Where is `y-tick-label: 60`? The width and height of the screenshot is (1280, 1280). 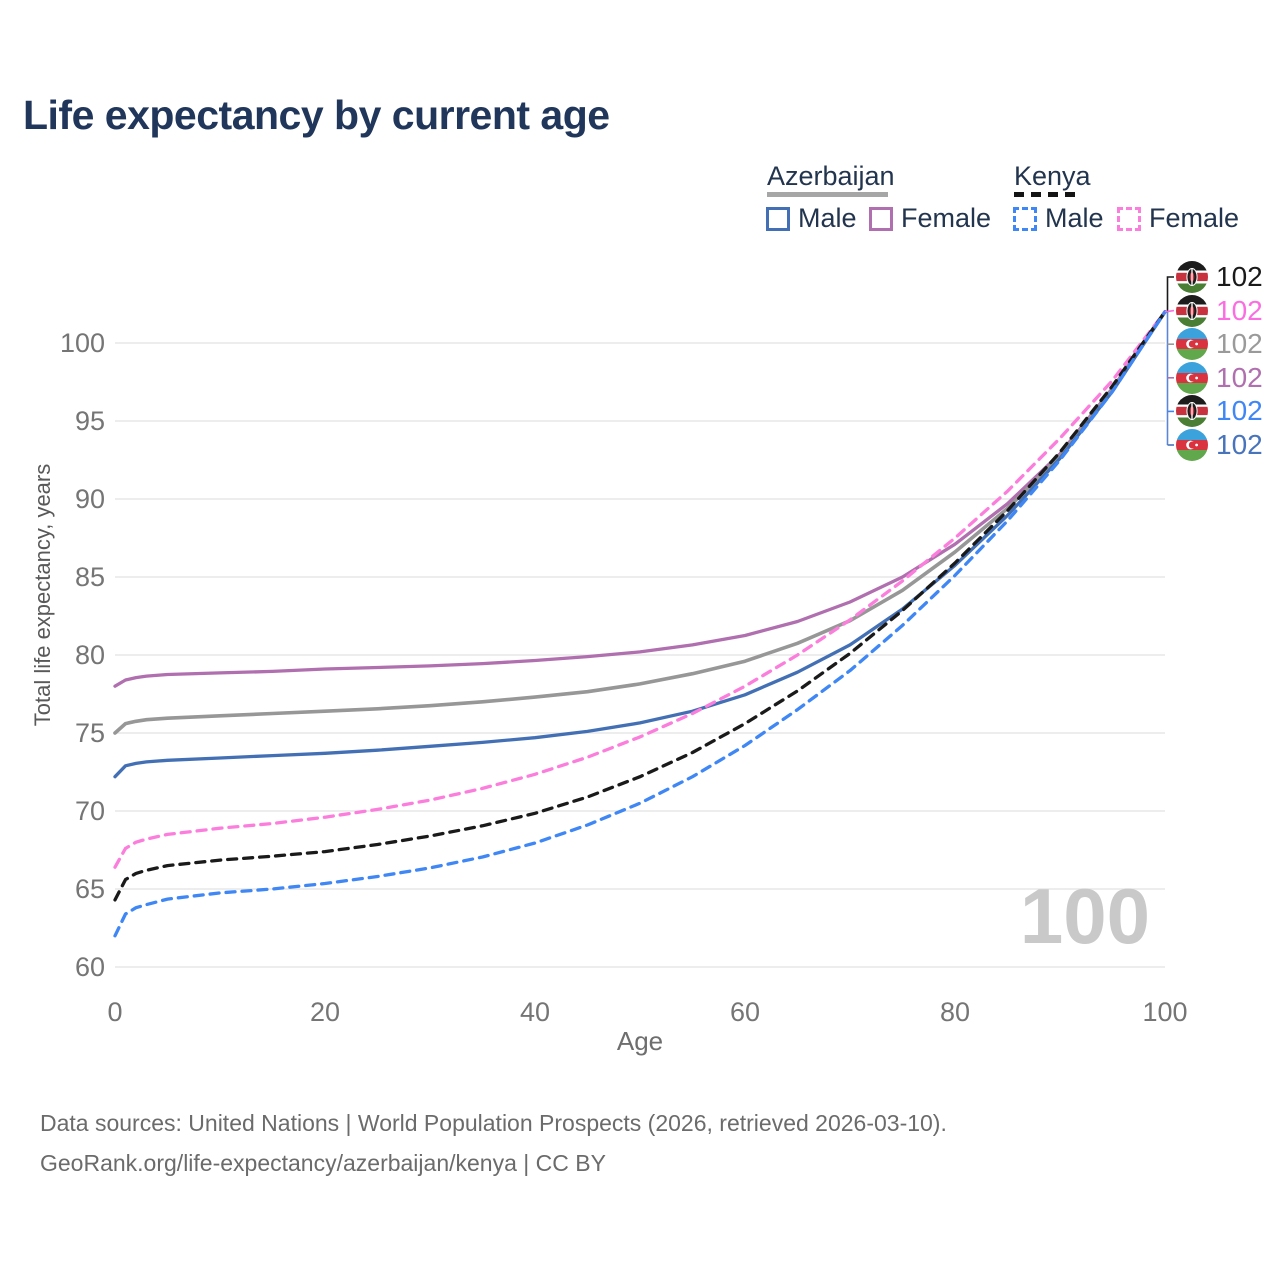
y-tick-label: 60 is located at coordinates (89, 967).